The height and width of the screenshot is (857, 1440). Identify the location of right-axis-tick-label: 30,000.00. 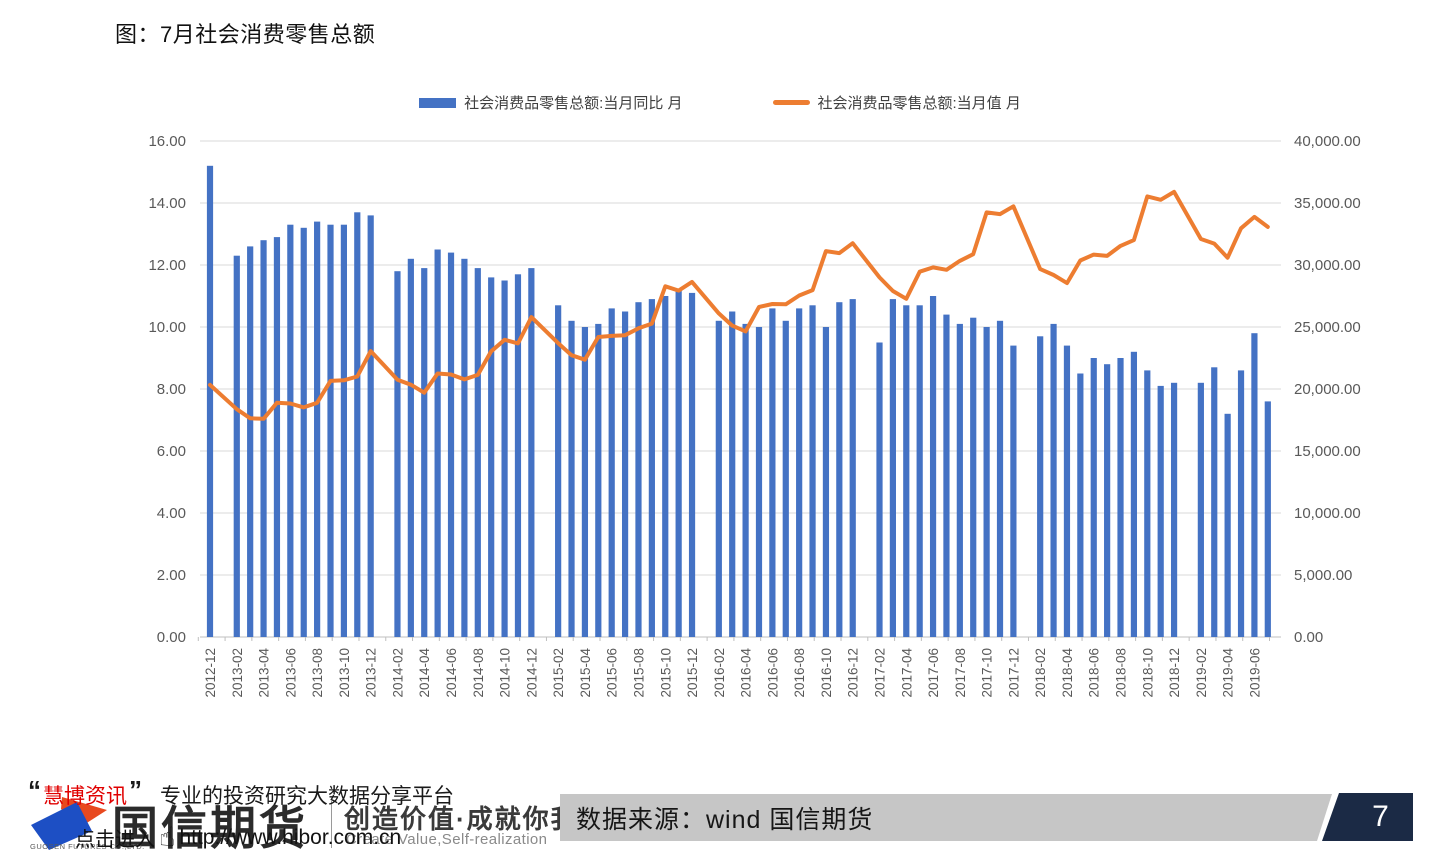
(1327, 265).